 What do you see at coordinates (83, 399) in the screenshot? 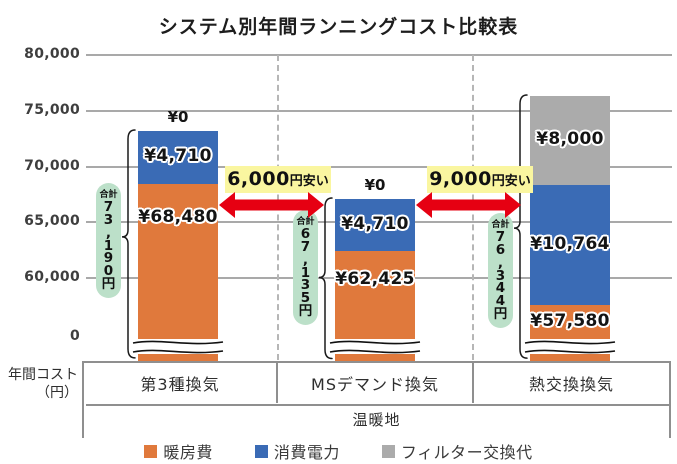
I see `table-left-border` at bounding box center [83, 399].